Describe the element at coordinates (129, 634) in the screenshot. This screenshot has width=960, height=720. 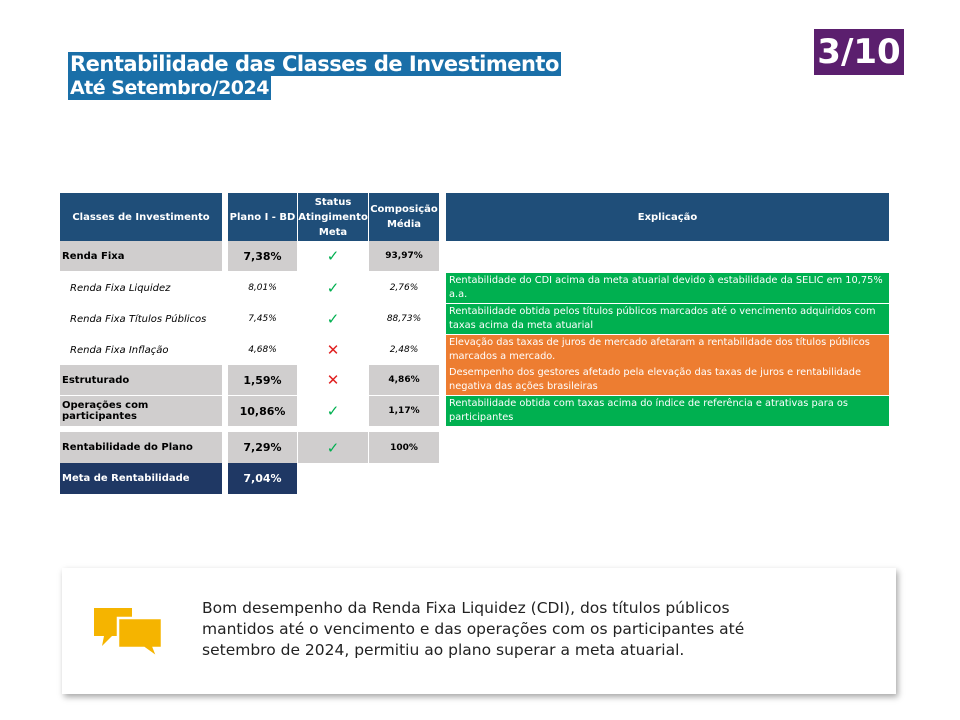
I see `speech-bubbles-icon` at that location.